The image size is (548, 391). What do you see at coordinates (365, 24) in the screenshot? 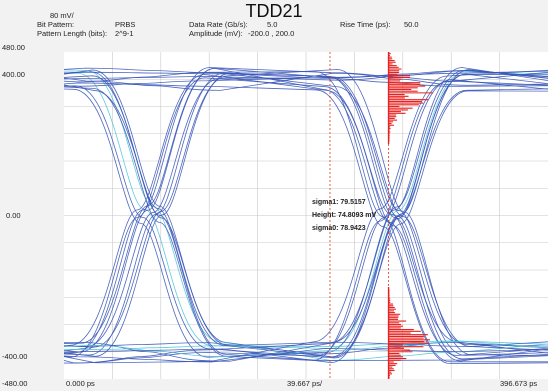
I see `rise-time-label: Rise Time (ps):` at bounding box center [365, 24].